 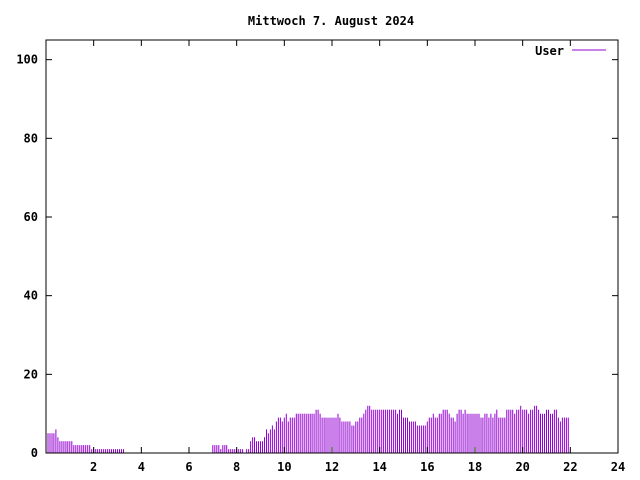 I want to click on legend: User, so click(x=570, y=51).